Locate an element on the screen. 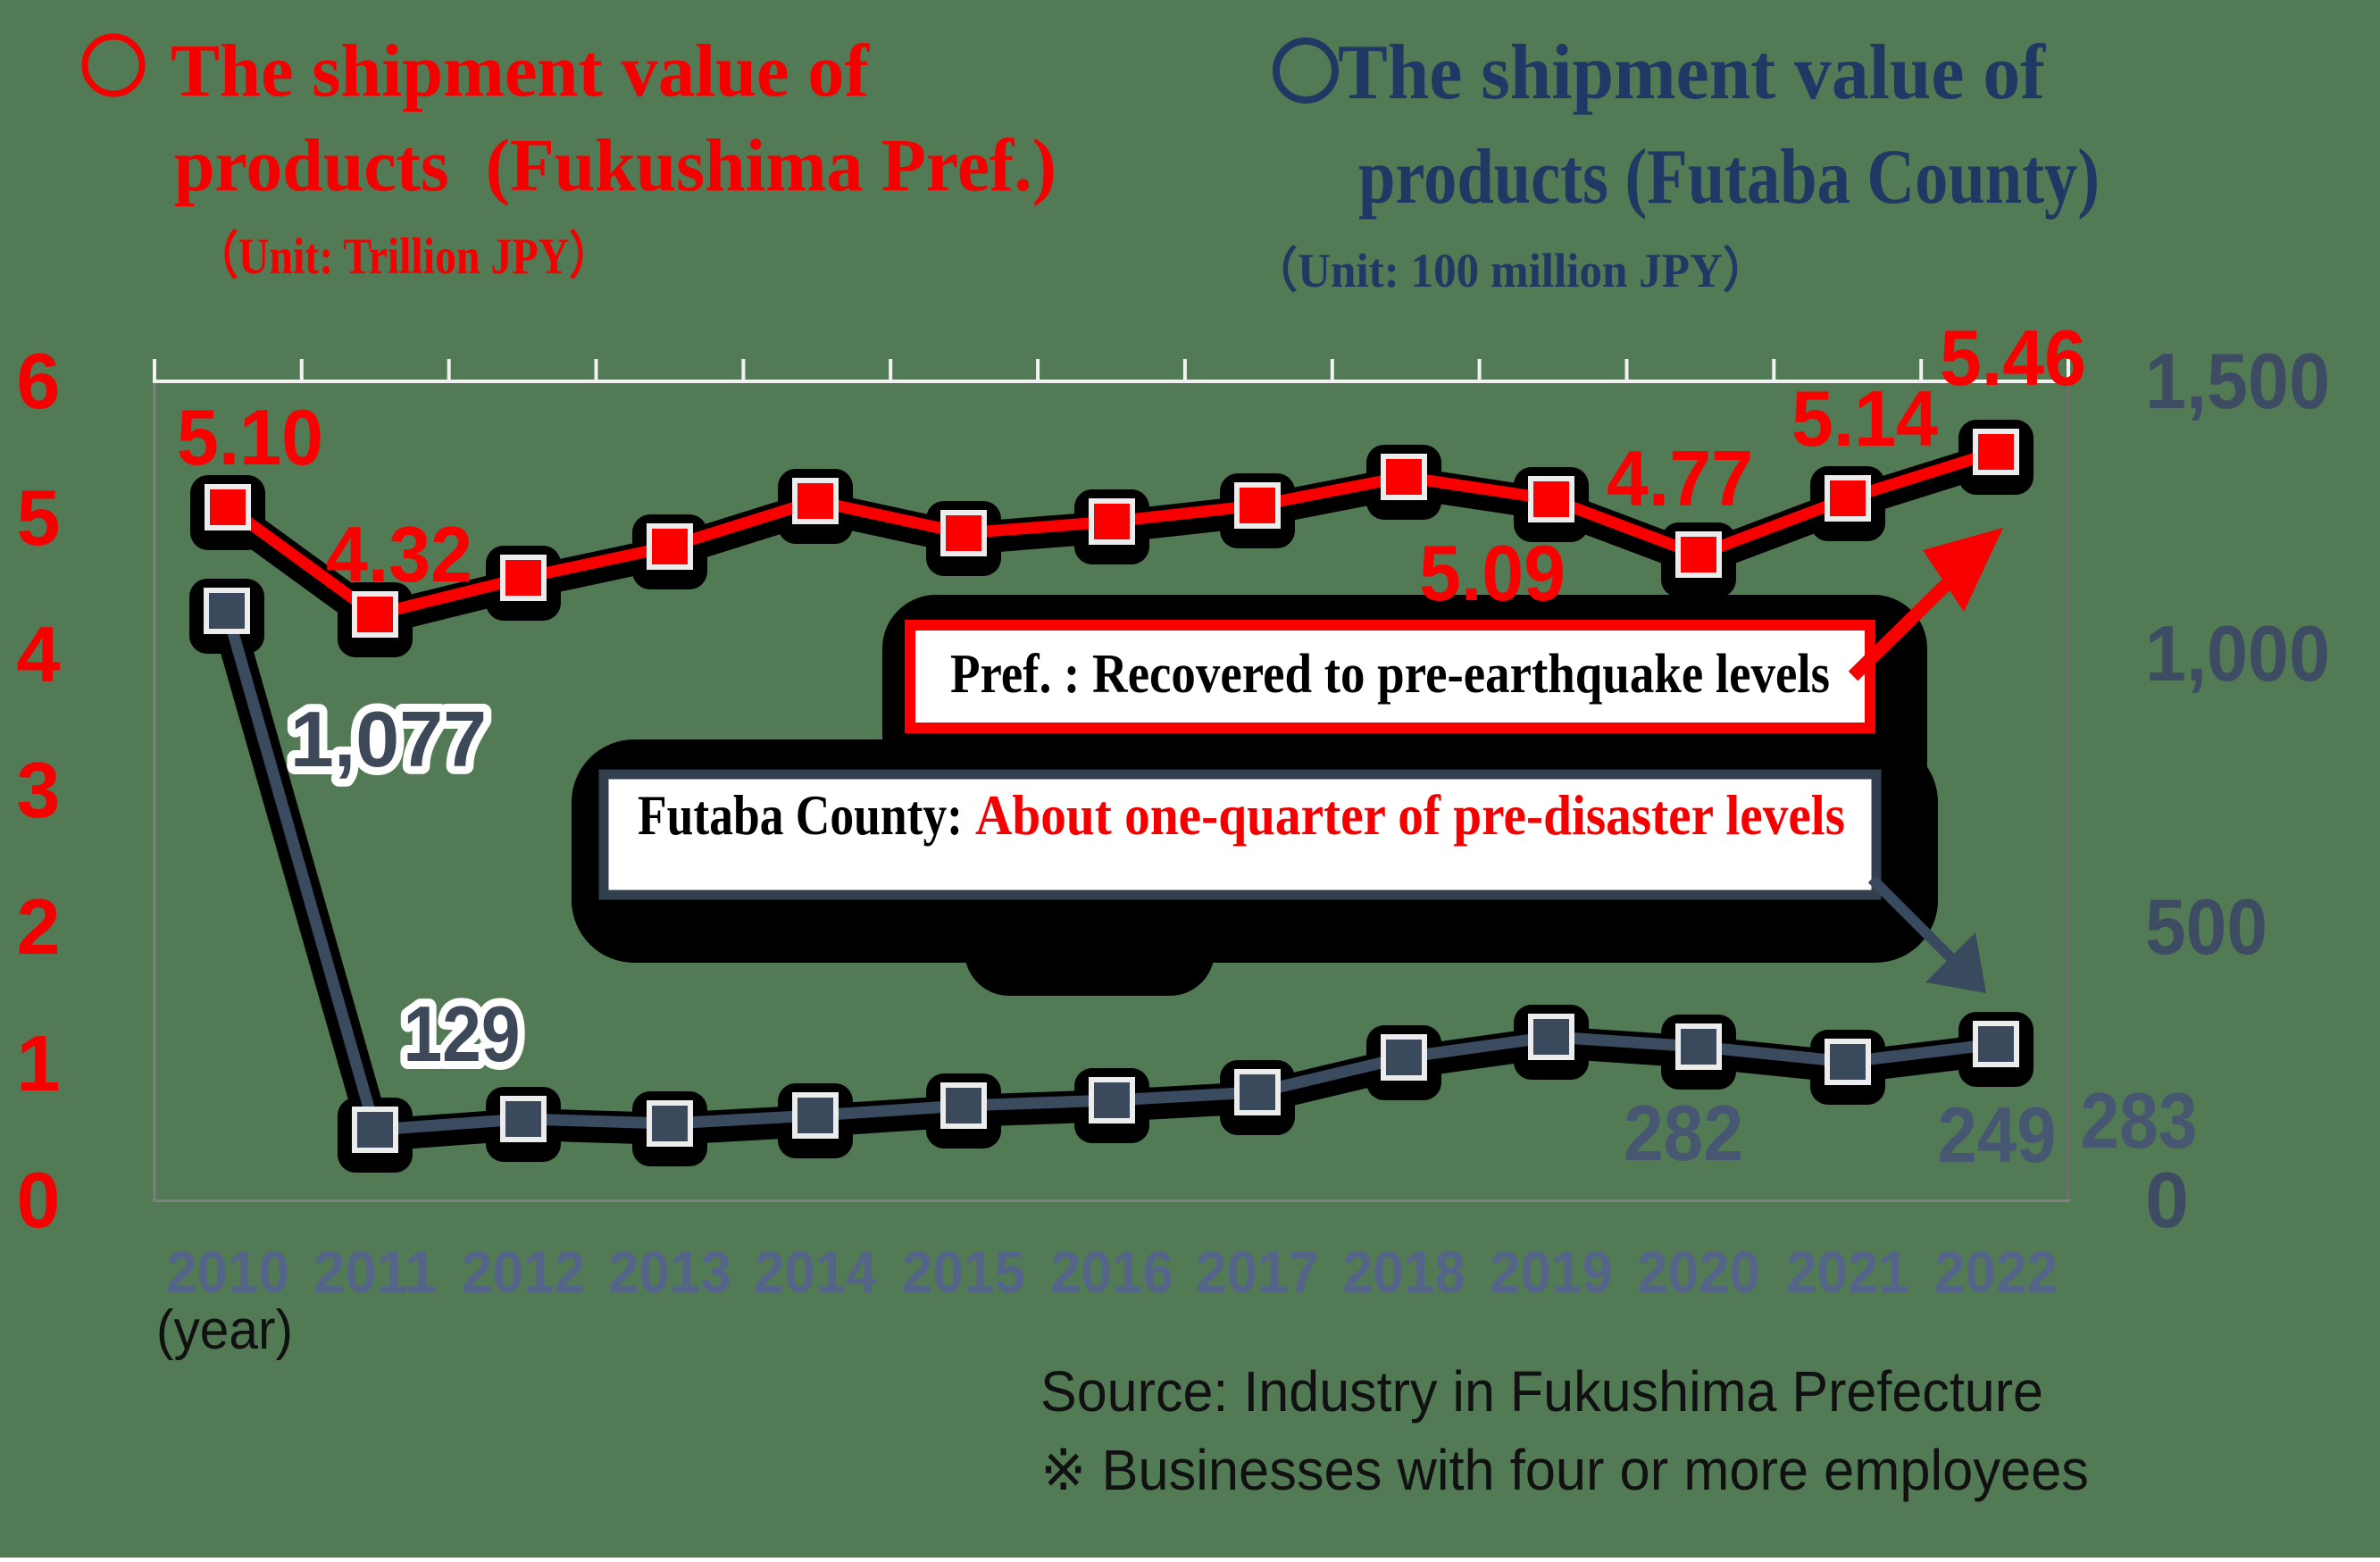  svg-text: 5.14 is located at coordinates (1864, 419).